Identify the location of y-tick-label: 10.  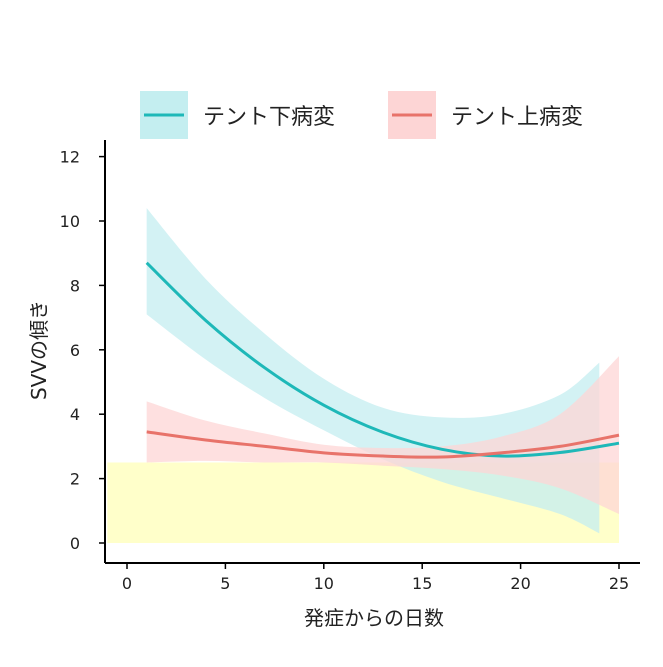
(70, 221).